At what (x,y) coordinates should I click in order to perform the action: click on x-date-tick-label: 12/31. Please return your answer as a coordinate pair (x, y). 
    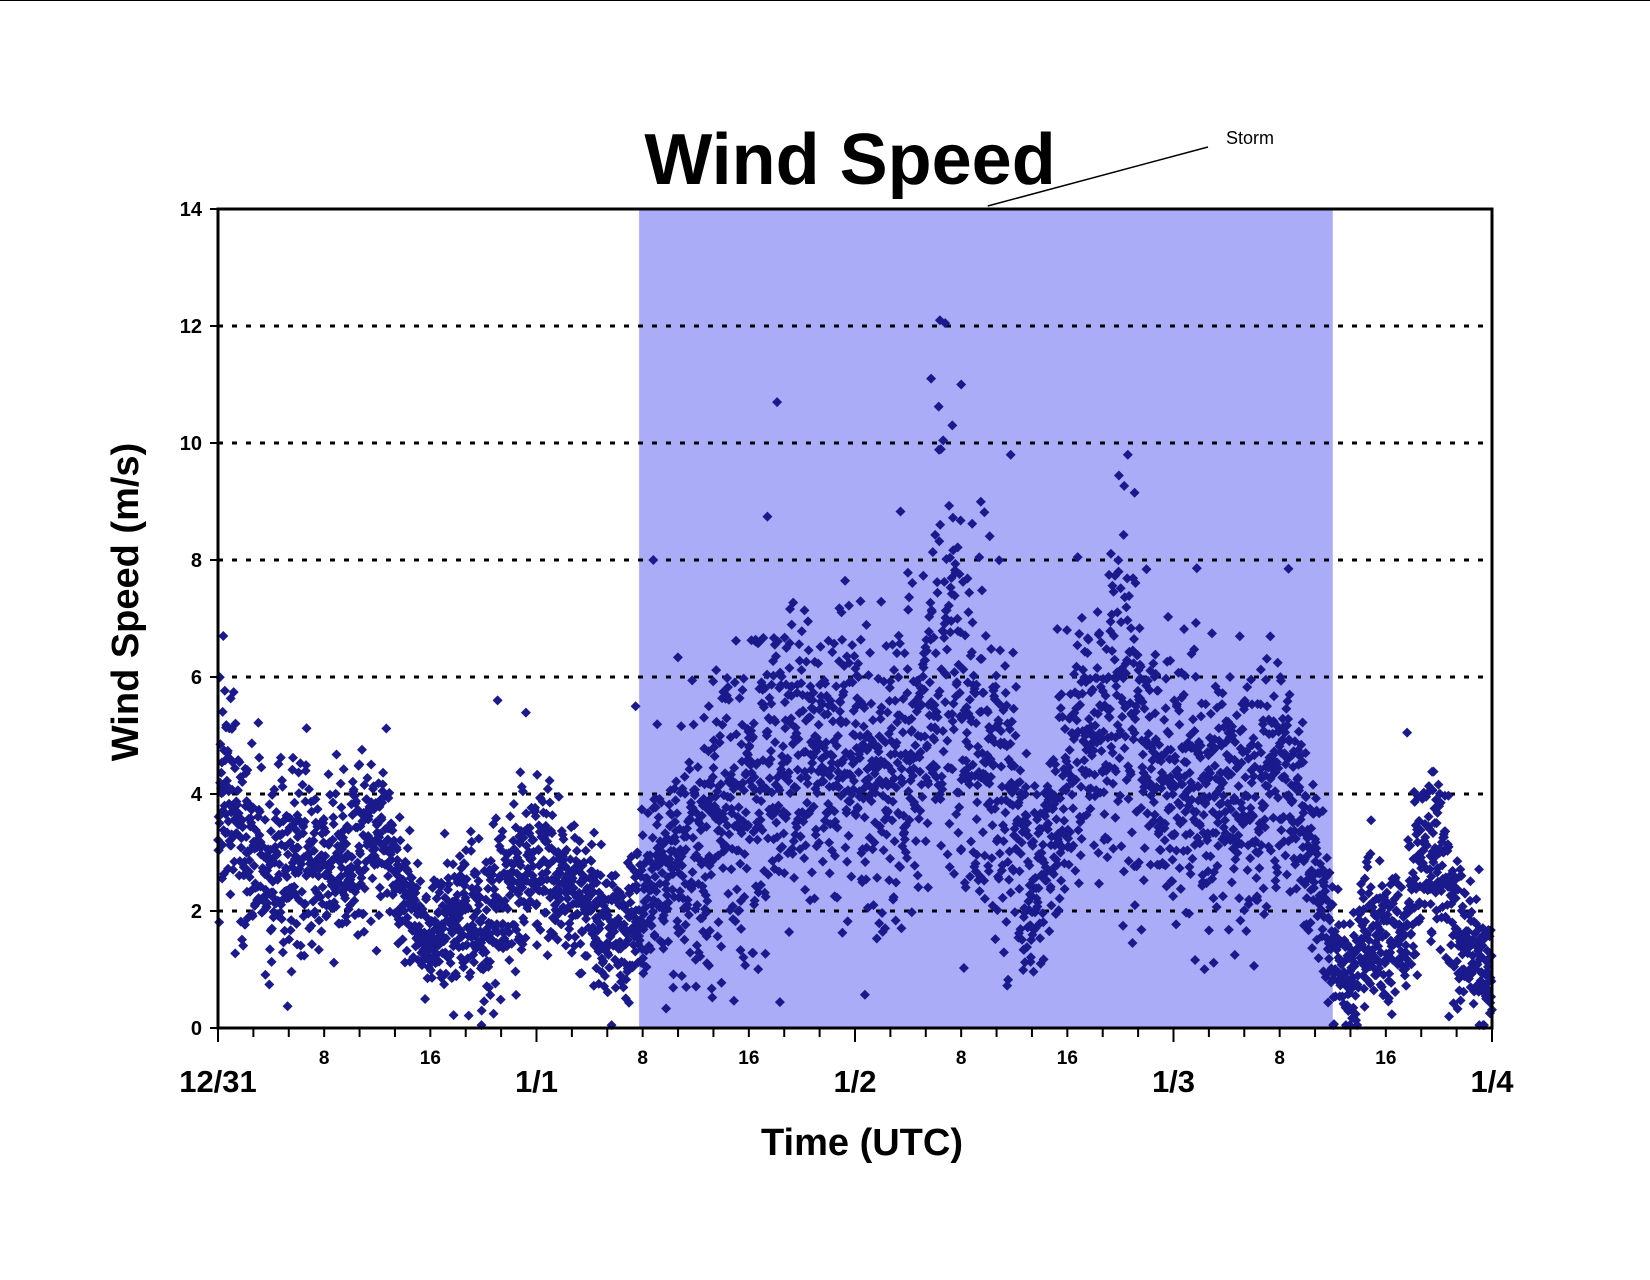
    Looking at the image, I should click on (218, 1081).